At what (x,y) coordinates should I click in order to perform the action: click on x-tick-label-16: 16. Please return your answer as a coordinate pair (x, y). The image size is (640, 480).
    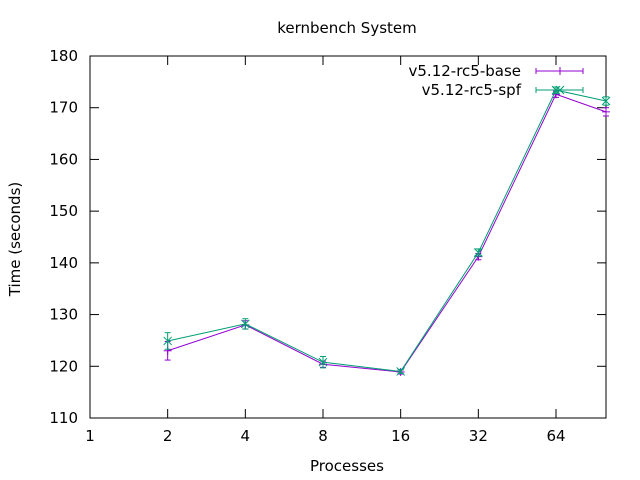
    Looking at the image, I should click on (400, 436).